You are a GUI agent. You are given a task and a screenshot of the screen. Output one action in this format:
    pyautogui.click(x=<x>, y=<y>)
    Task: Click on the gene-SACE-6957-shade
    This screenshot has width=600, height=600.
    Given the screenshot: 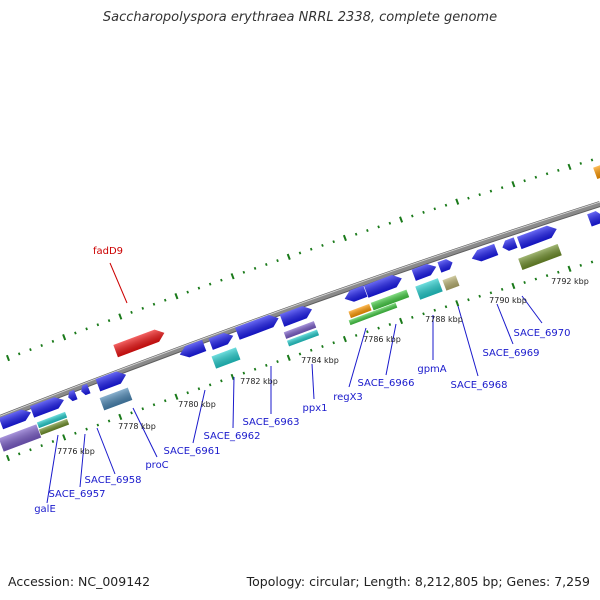 What is the action you would take?
    pyautogui.click(x=52, y=420)
    